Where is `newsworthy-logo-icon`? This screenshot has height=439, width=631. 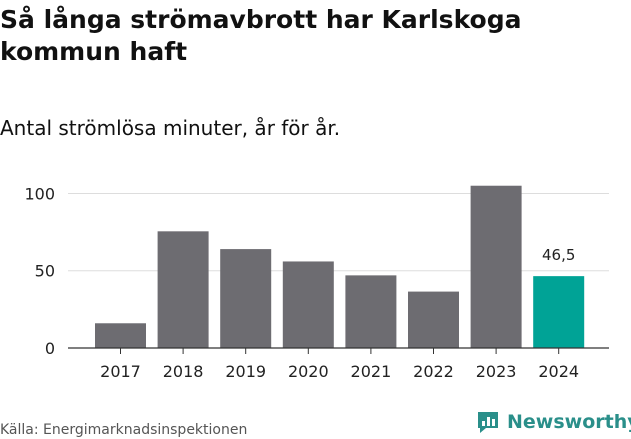
newsworthy-logo-icon is located at coordinates (488, 422).